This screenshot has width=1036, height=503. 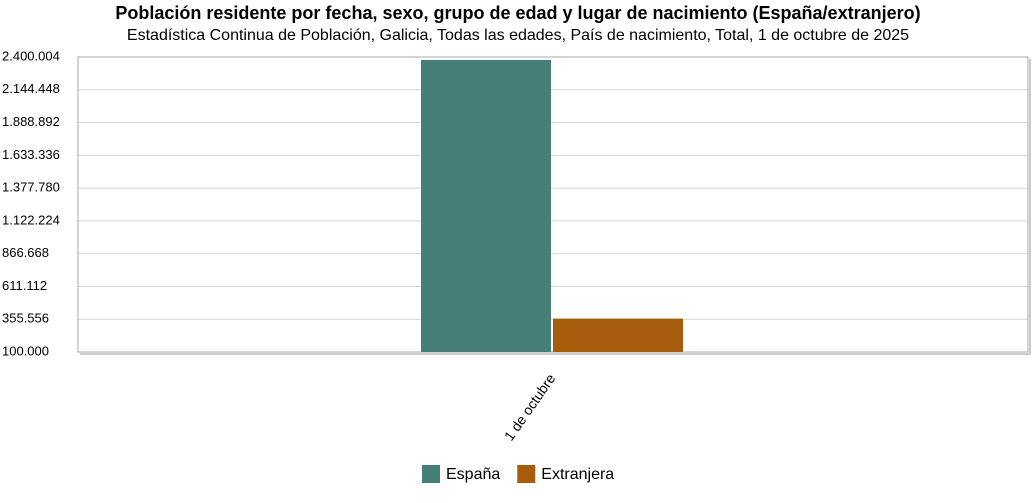 I want to click on y-tick-label: 355.556, so click(x=25, y=318).